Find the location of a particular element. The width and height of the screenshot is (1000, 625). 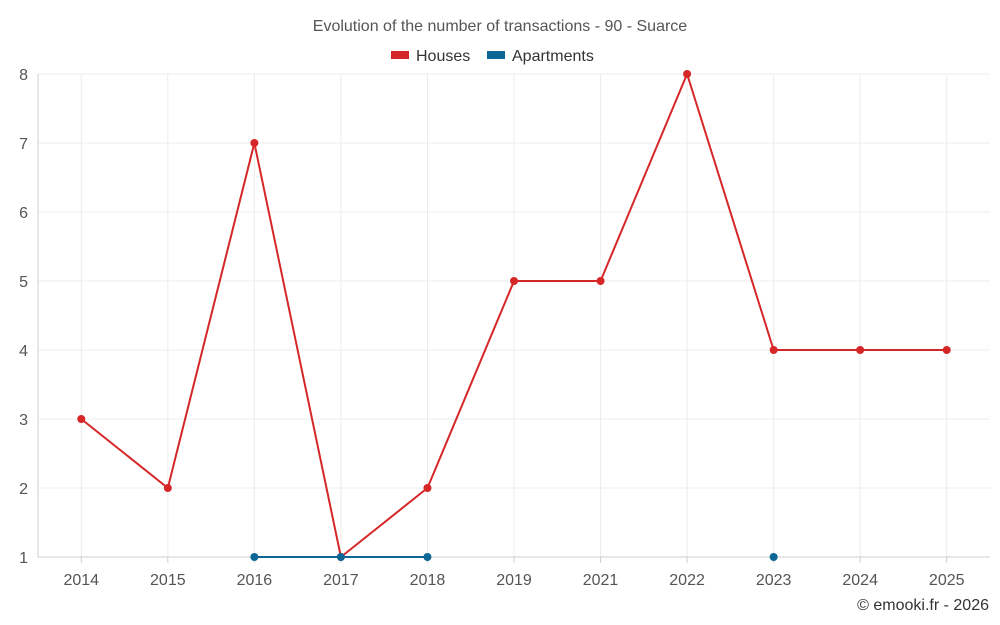

data-point-houses-2015 is located at coordinates (167, 488).